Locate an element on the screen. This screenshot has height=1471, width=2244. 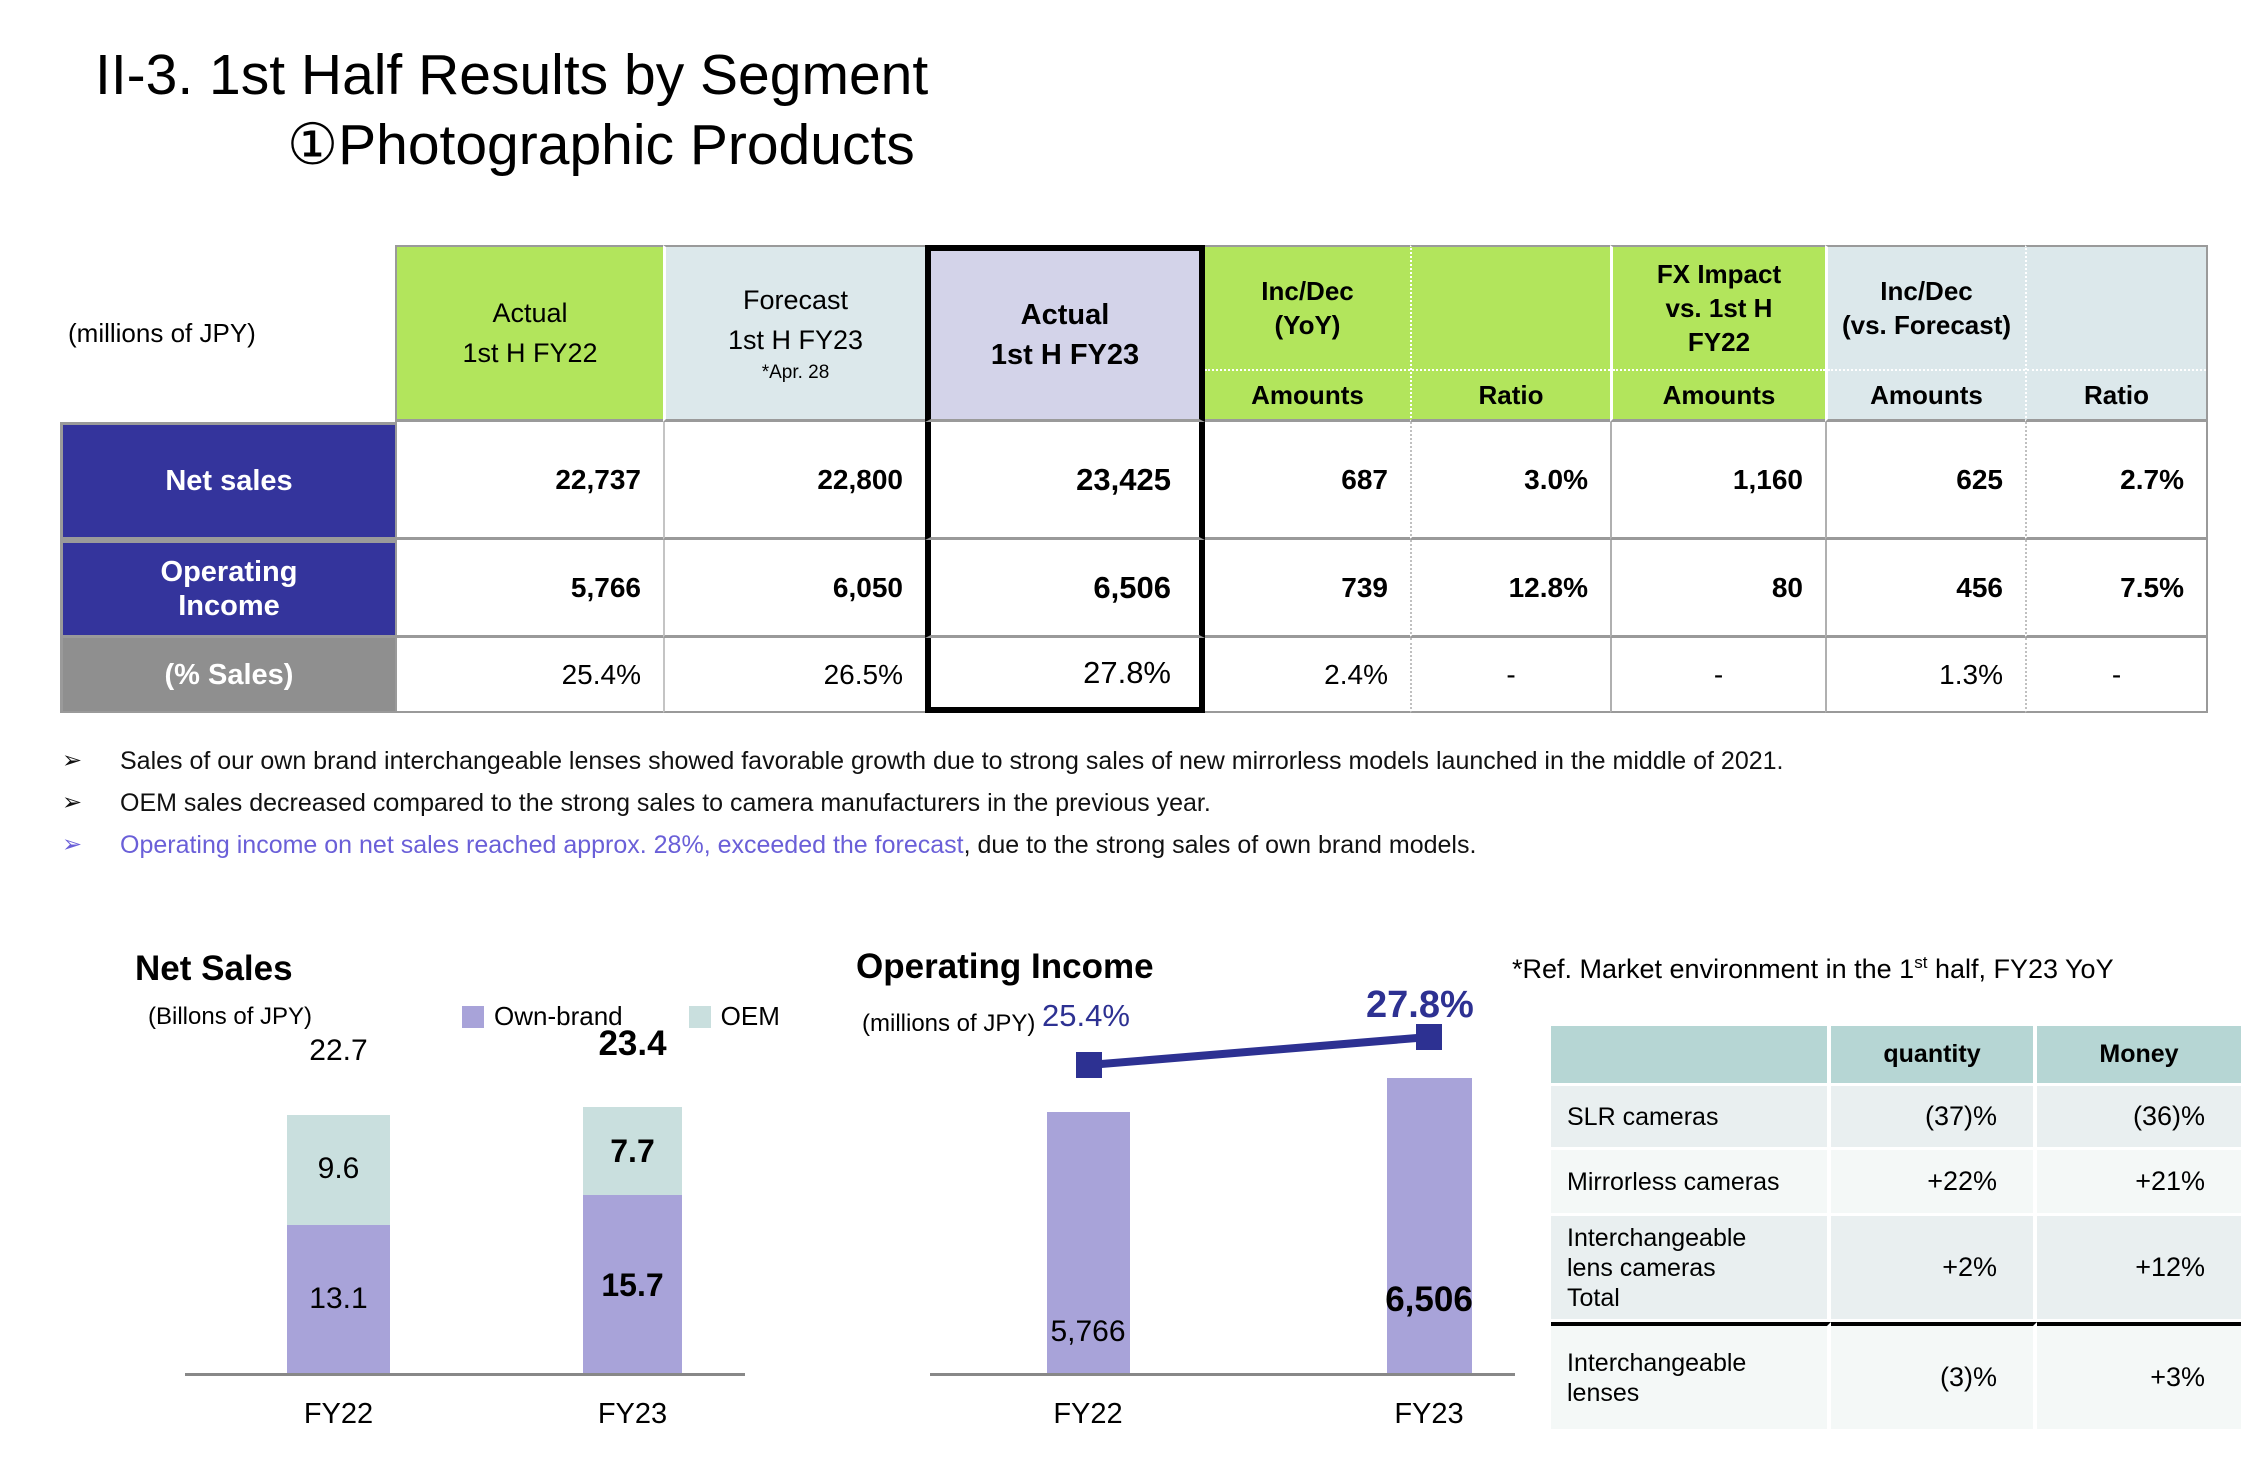
col-header-forecast-fy23: Forecast 1st H FY23 *Apr. 28 is located at coordinates (794, 333).